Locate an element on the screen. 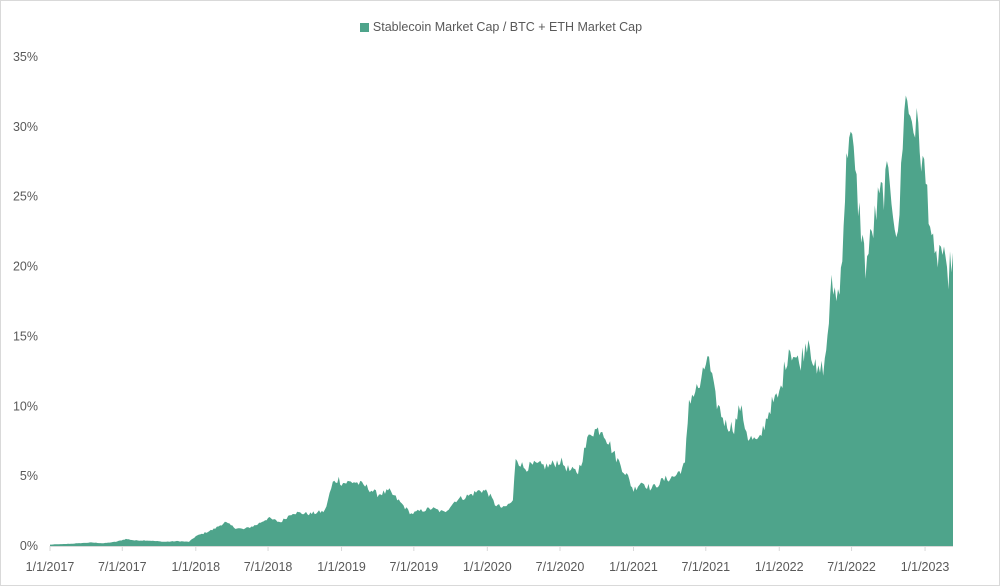 This screenshot has height=587, width=1000. y-tick-label: 35% is located at coordinates (25, 57).